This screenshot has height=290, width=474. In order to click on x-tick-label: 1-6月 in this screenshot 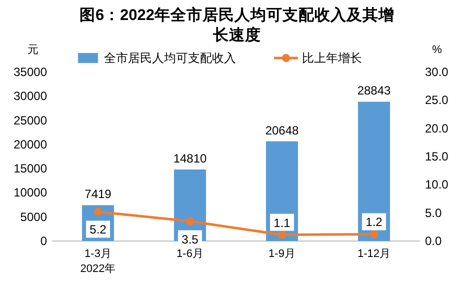, I will do `click(190, 254)`.